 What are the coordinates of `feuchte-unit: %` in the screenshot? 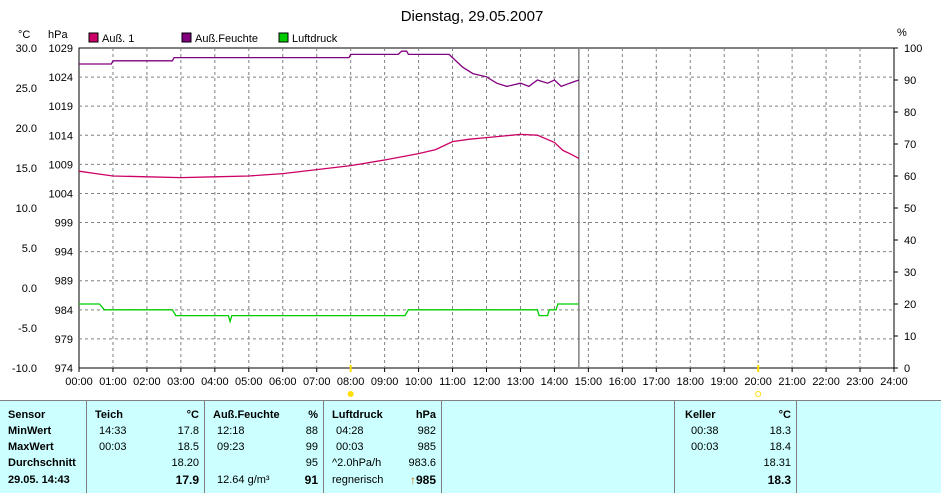 It's located at (313, 415).